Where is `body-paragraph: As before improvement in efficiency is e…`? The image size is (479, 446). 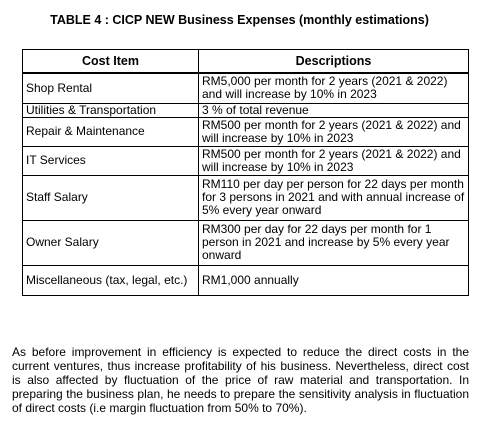 body-paragraph: As before improvement in efficiency is e… is located at coordinates (240, 380).